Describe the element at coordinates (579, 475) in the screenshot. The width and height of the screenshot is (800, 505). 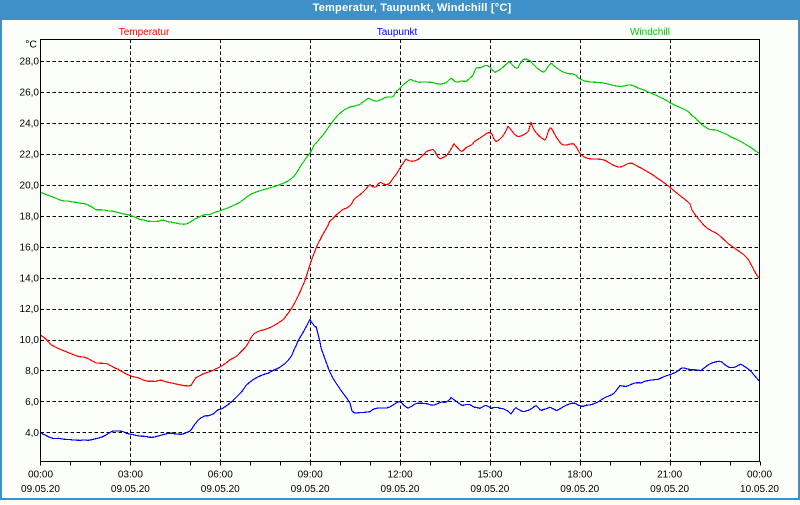
I see `svg-text: 18:00` at that location.